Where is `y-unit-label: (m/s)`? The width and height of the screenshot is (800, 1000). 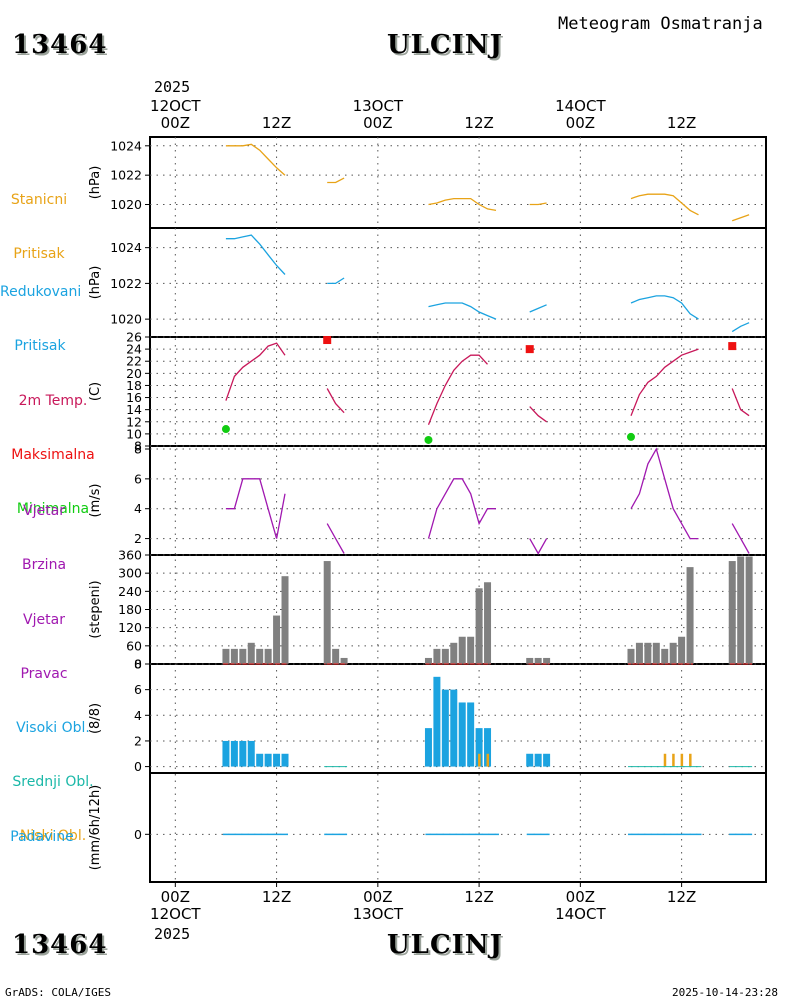
y-unit-label: (m/s) is located at coordinates (95, 501).